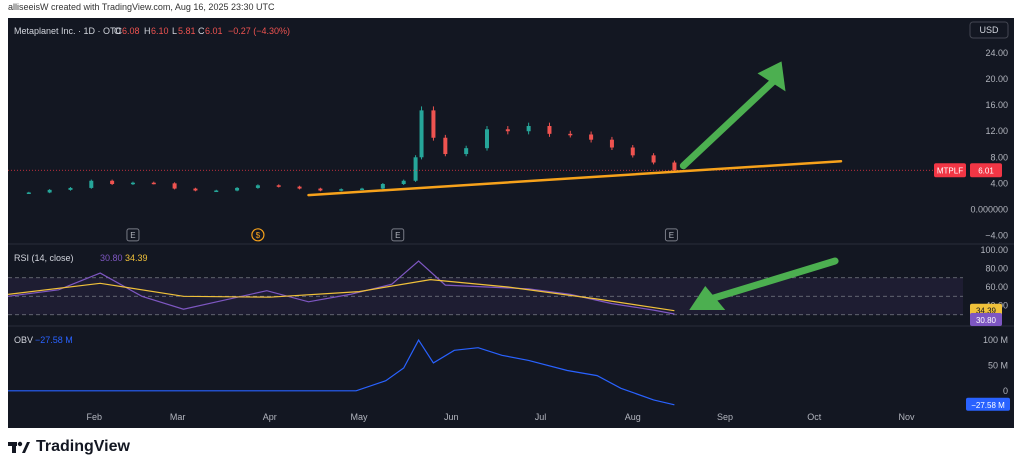 The height and width of the screenshot is (468, 1024). I want to click on trendline, so click(575, 178).